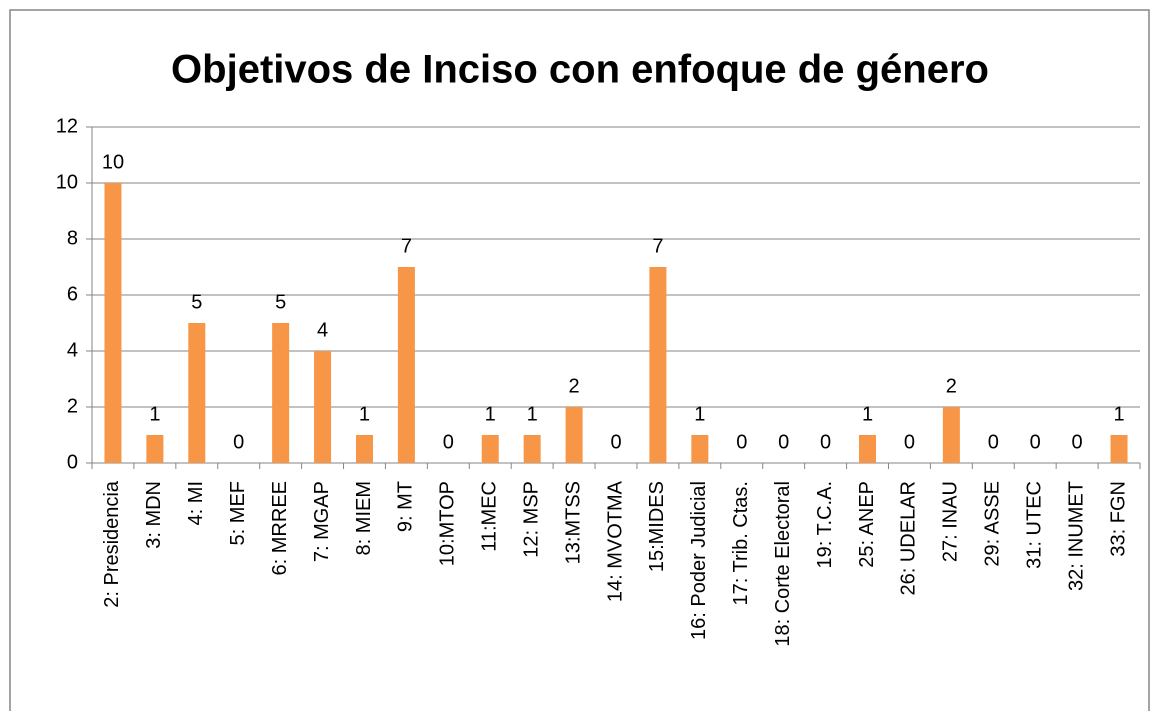  I want to click on x-tick-label: 33: FGN, so click(1118, 519).